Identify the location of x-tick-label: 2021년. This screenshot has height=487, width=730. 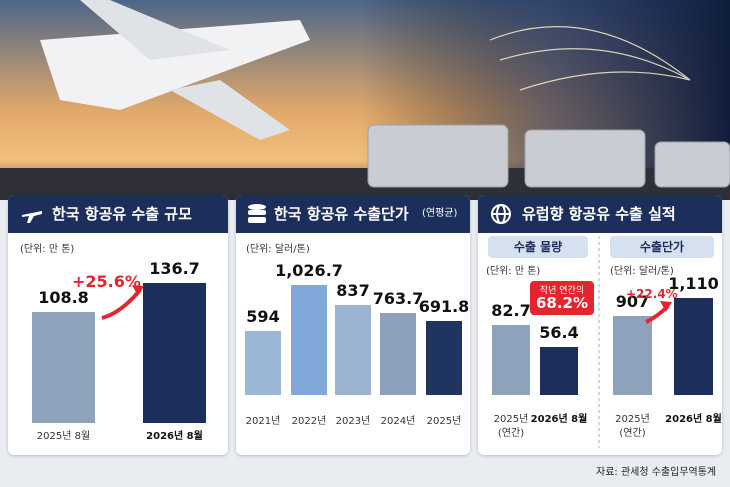
(263, 421).